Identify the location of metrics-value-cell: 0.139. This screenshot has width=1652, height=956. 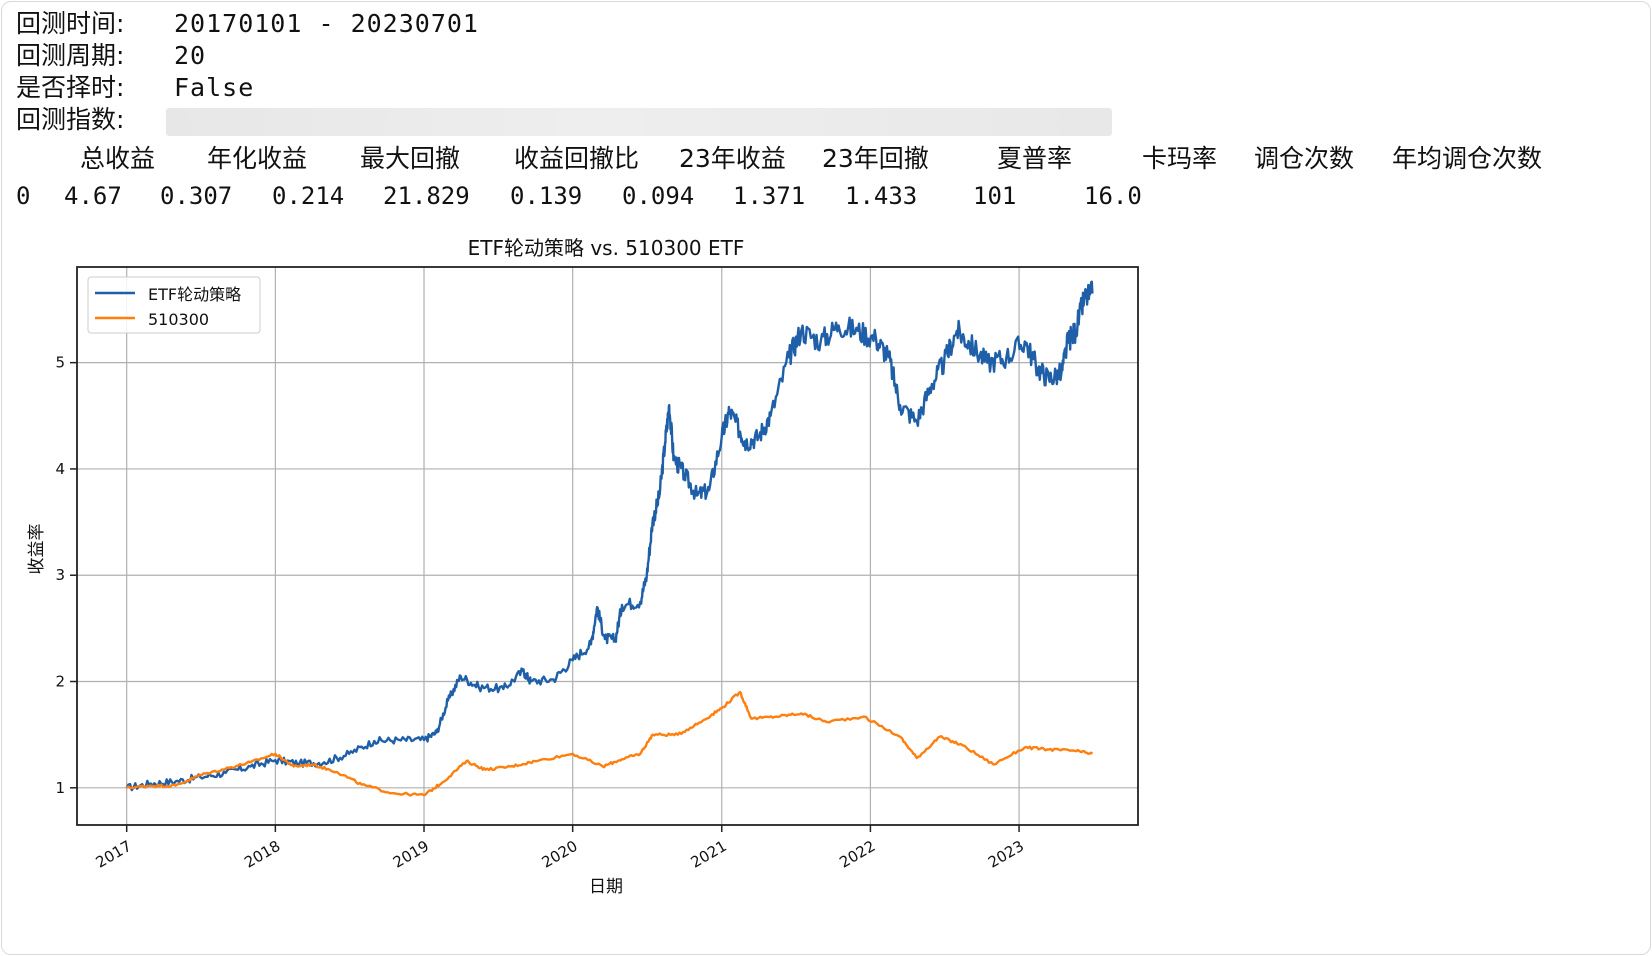
(546, 196).